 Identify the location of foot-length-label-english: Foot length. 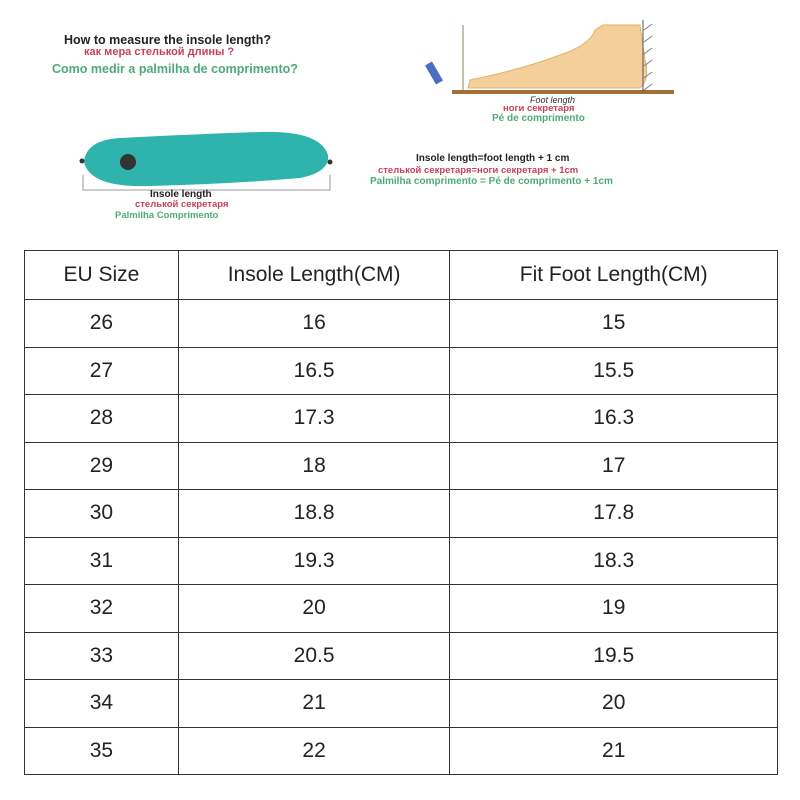
(553, 100).